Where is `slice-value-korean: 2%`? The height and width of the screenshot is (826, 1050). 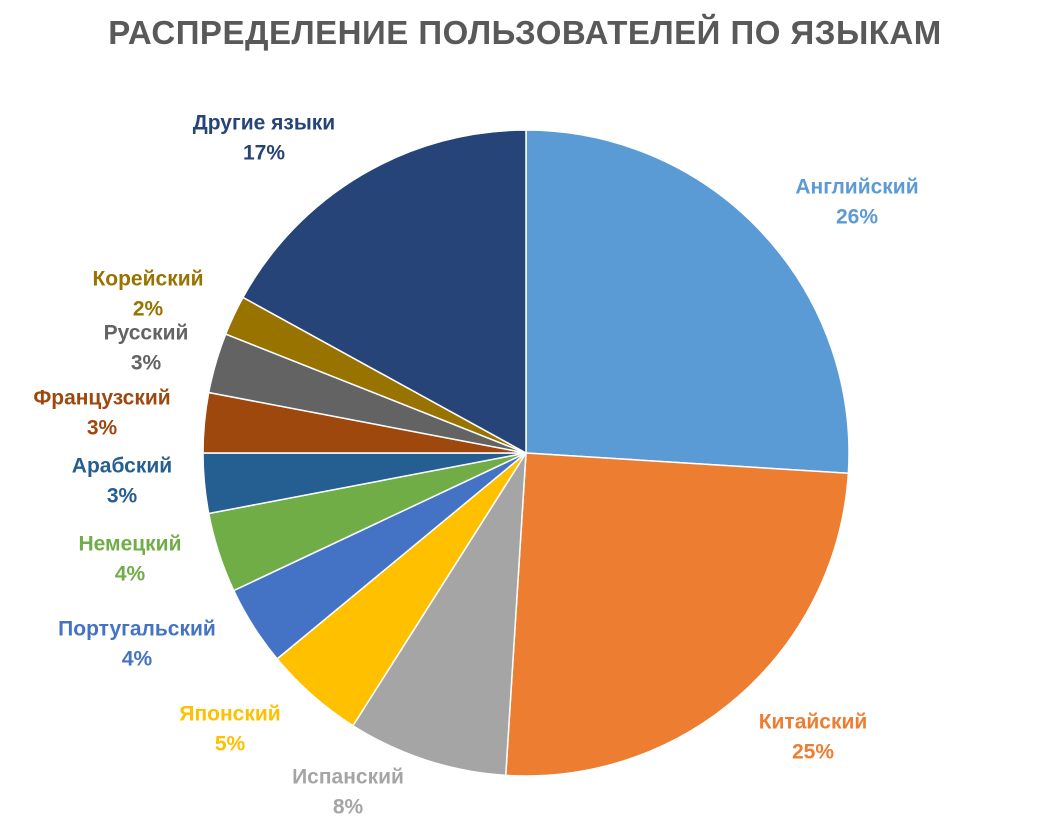
slice-value-korean: 2% is located at coordinates (148, 309).